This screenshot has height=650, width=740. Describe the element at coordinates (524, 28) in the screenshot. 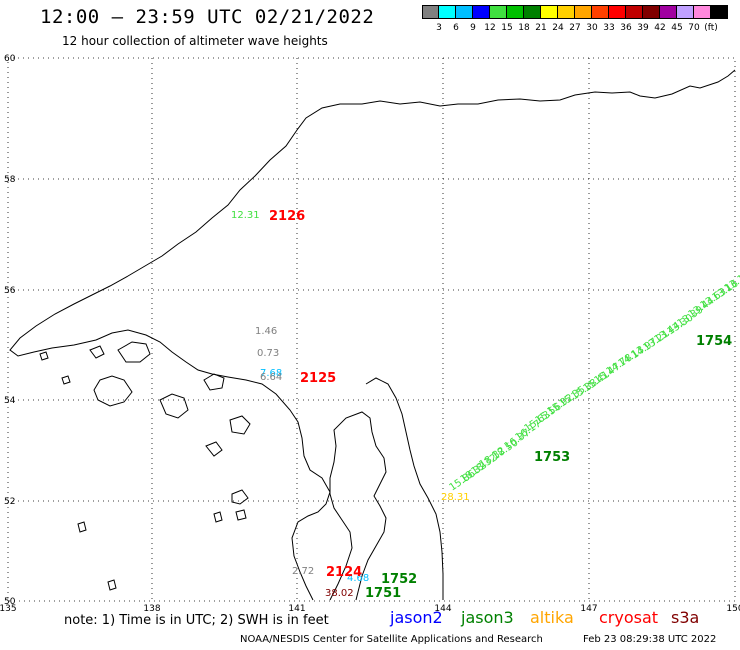

I see `colorbar-label: 18` at that location.